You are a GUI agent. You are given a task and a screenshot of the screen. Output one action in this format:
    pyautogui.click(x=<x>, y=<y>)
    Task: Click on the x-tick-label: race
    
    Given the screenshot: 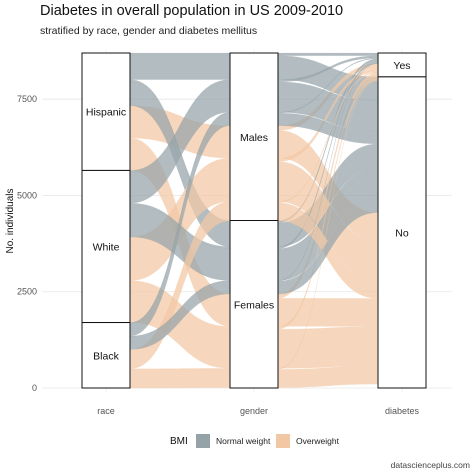 What is the action you would take?
    pyautogui.click(x=106, y=411)
    